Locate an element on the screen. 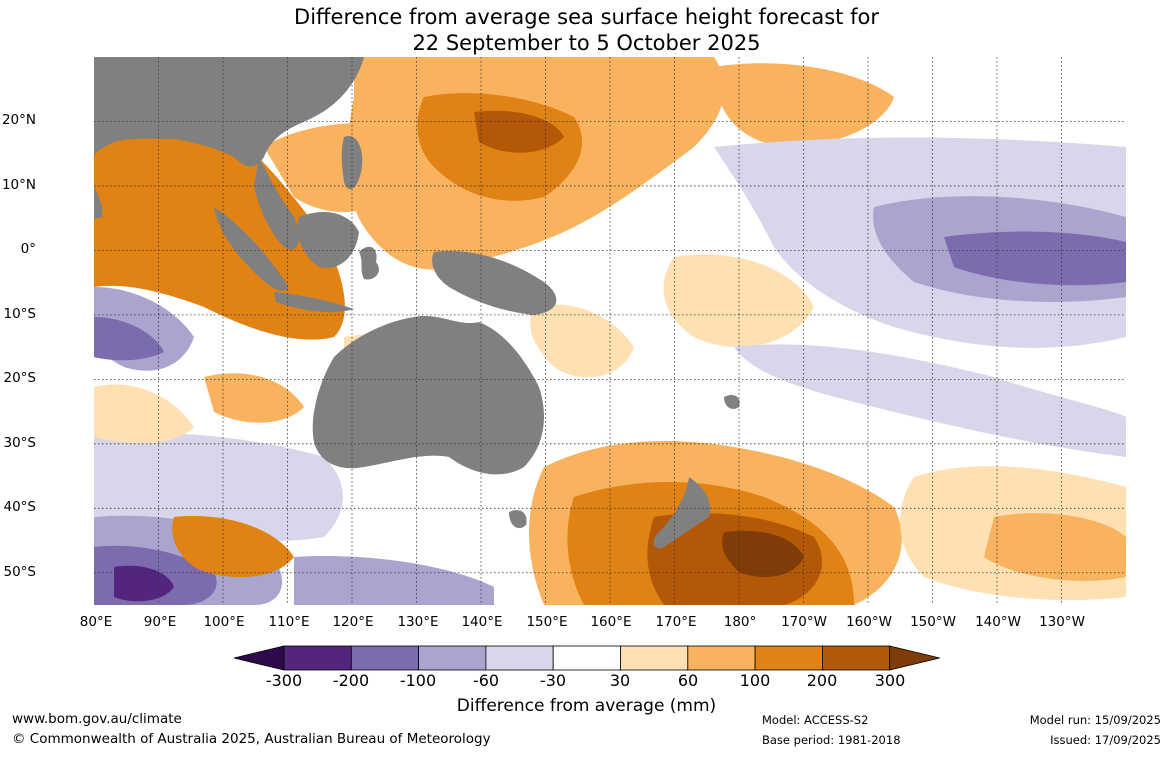  colorbar-upper-extension is located at coordinates (914, 658).